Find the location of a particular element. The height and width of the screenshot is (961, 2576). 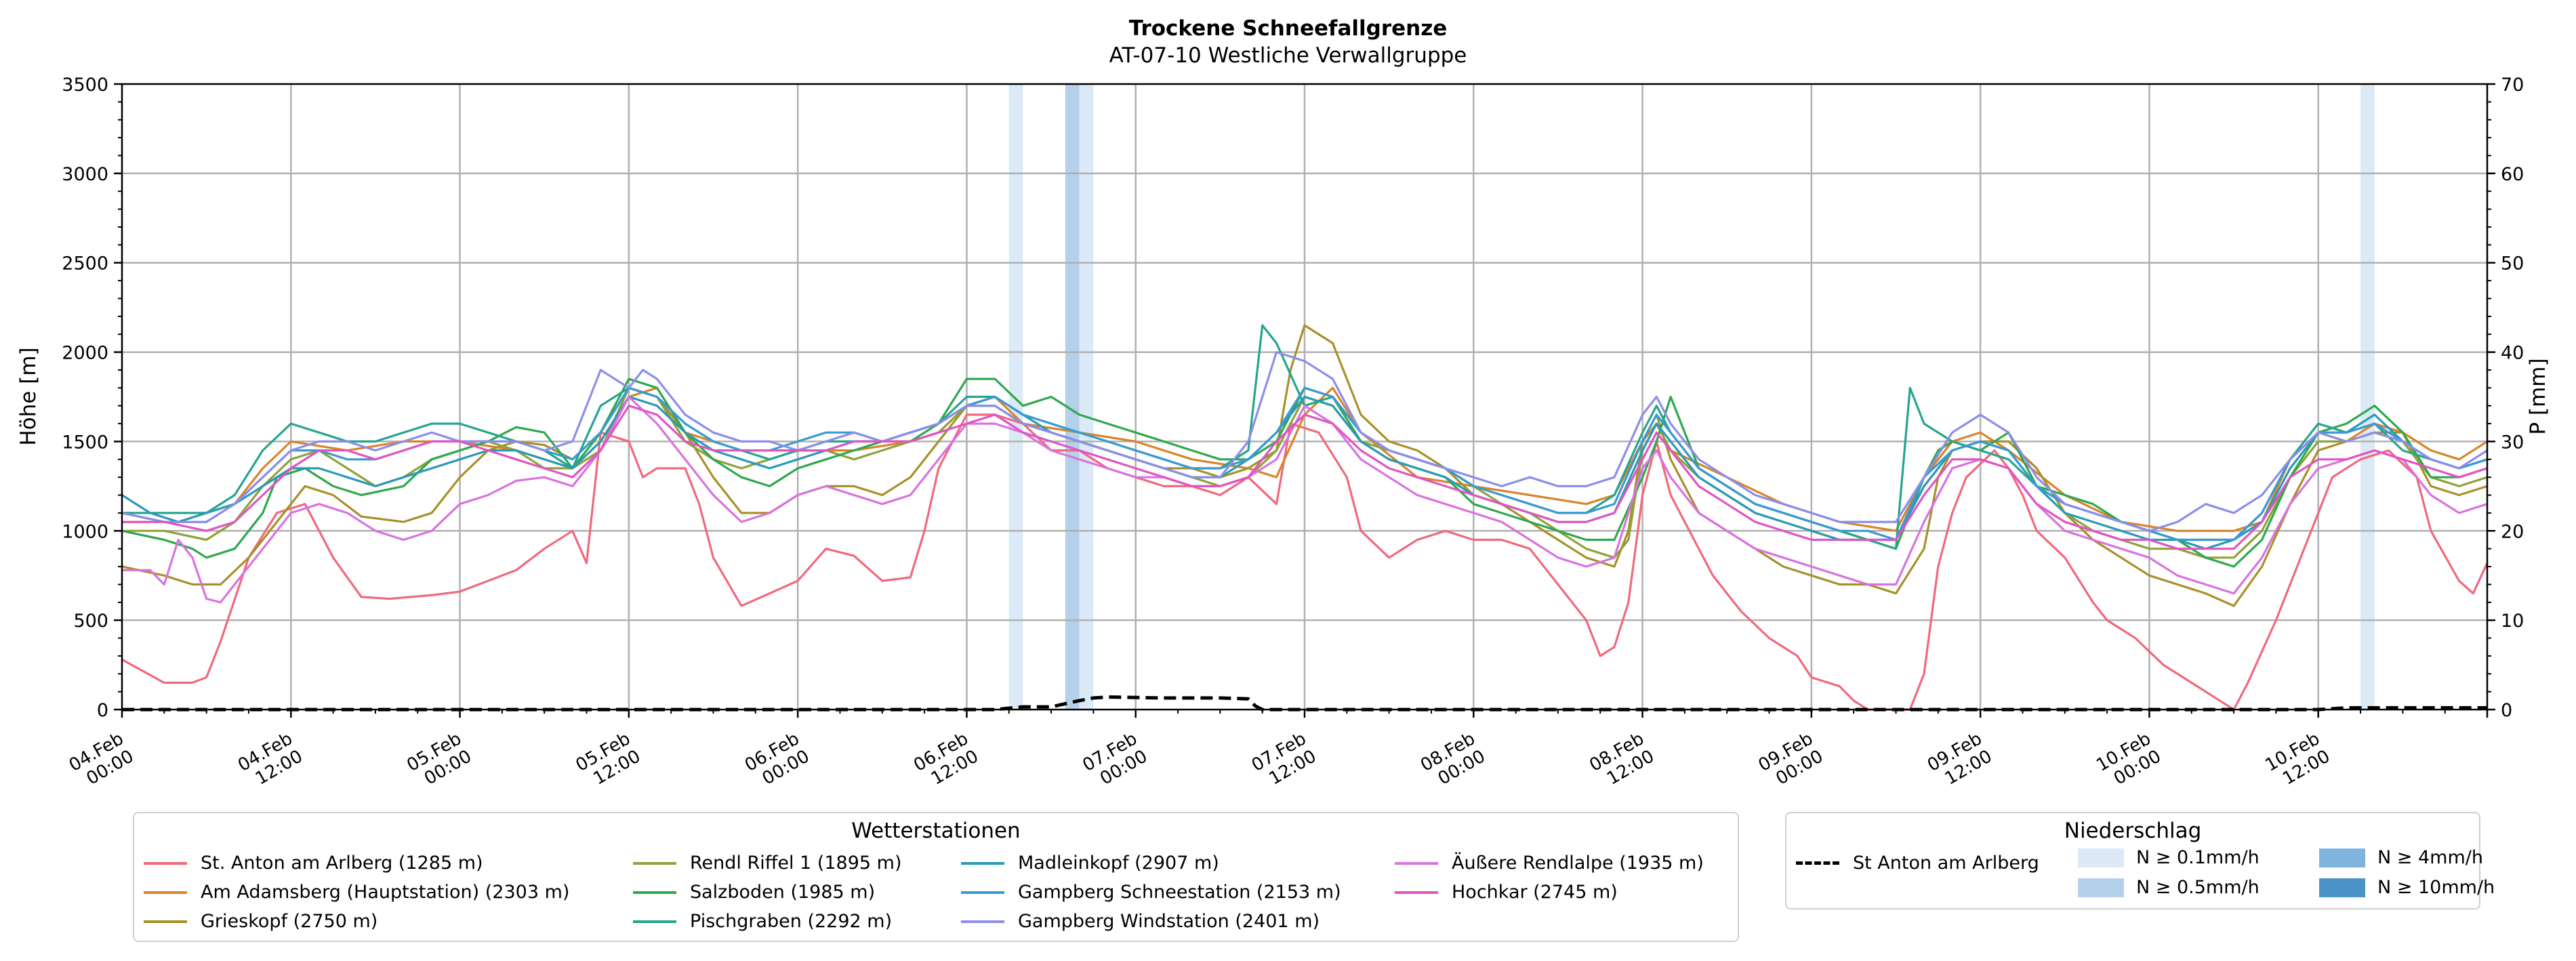

legend-precip-class: N ≥ 0.1mm/h is located at coordinates (2169, 857).